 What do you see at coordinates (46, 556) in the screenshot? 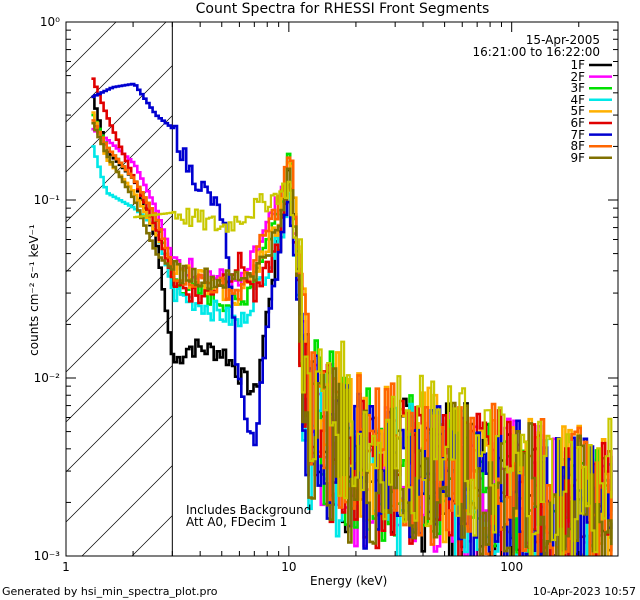
I see `y-tick-label: 10⁻³` at bounding box center [46, 556].